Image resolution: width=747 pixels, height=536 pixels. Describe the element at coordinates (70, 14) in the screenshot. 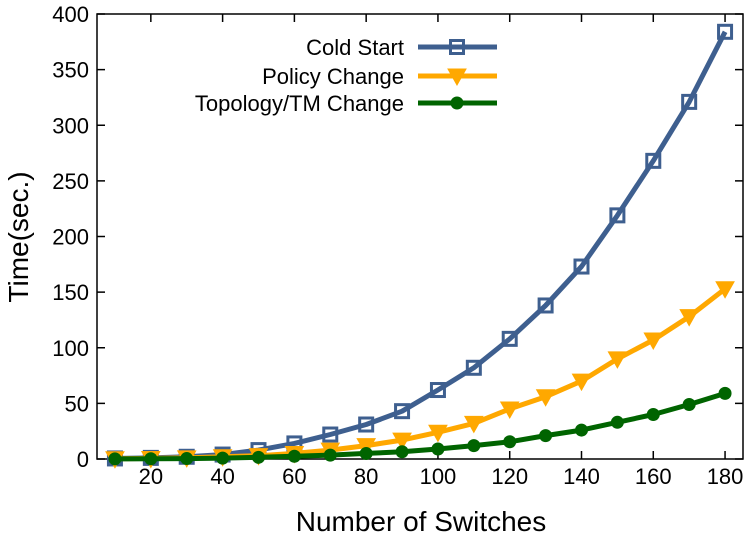

I see `y-tick-label: 400` at that location.